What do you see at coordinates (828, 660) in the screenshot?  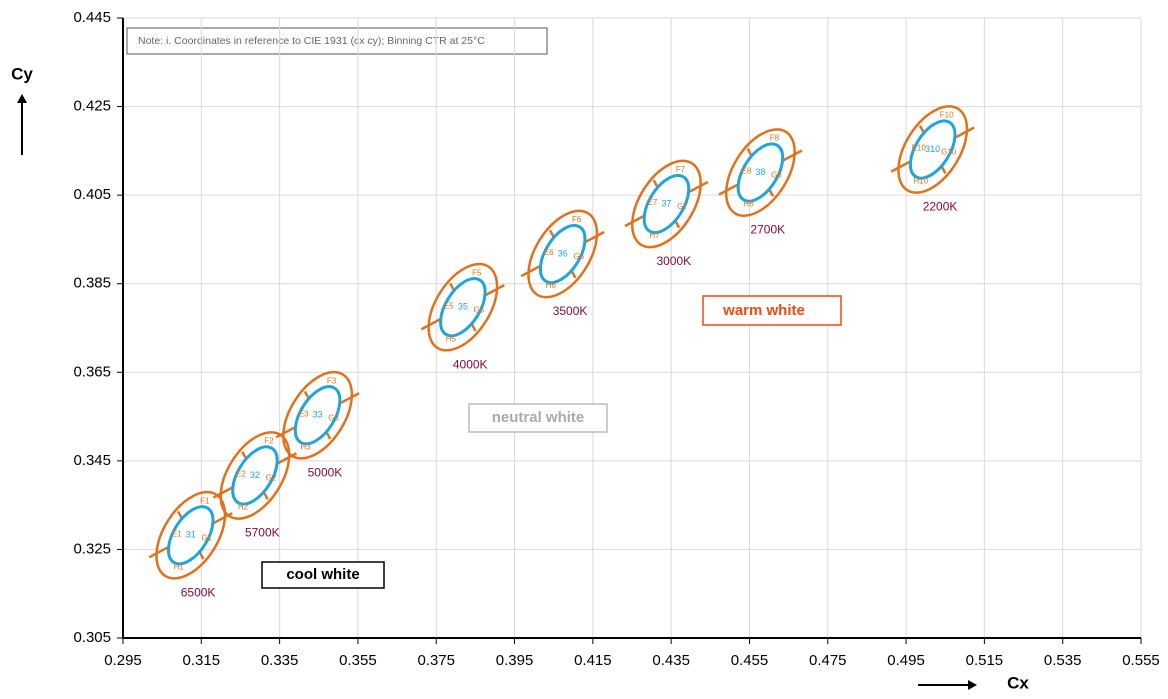 I see `x-tick-label: 0.475` at bounding box center [828, 660].